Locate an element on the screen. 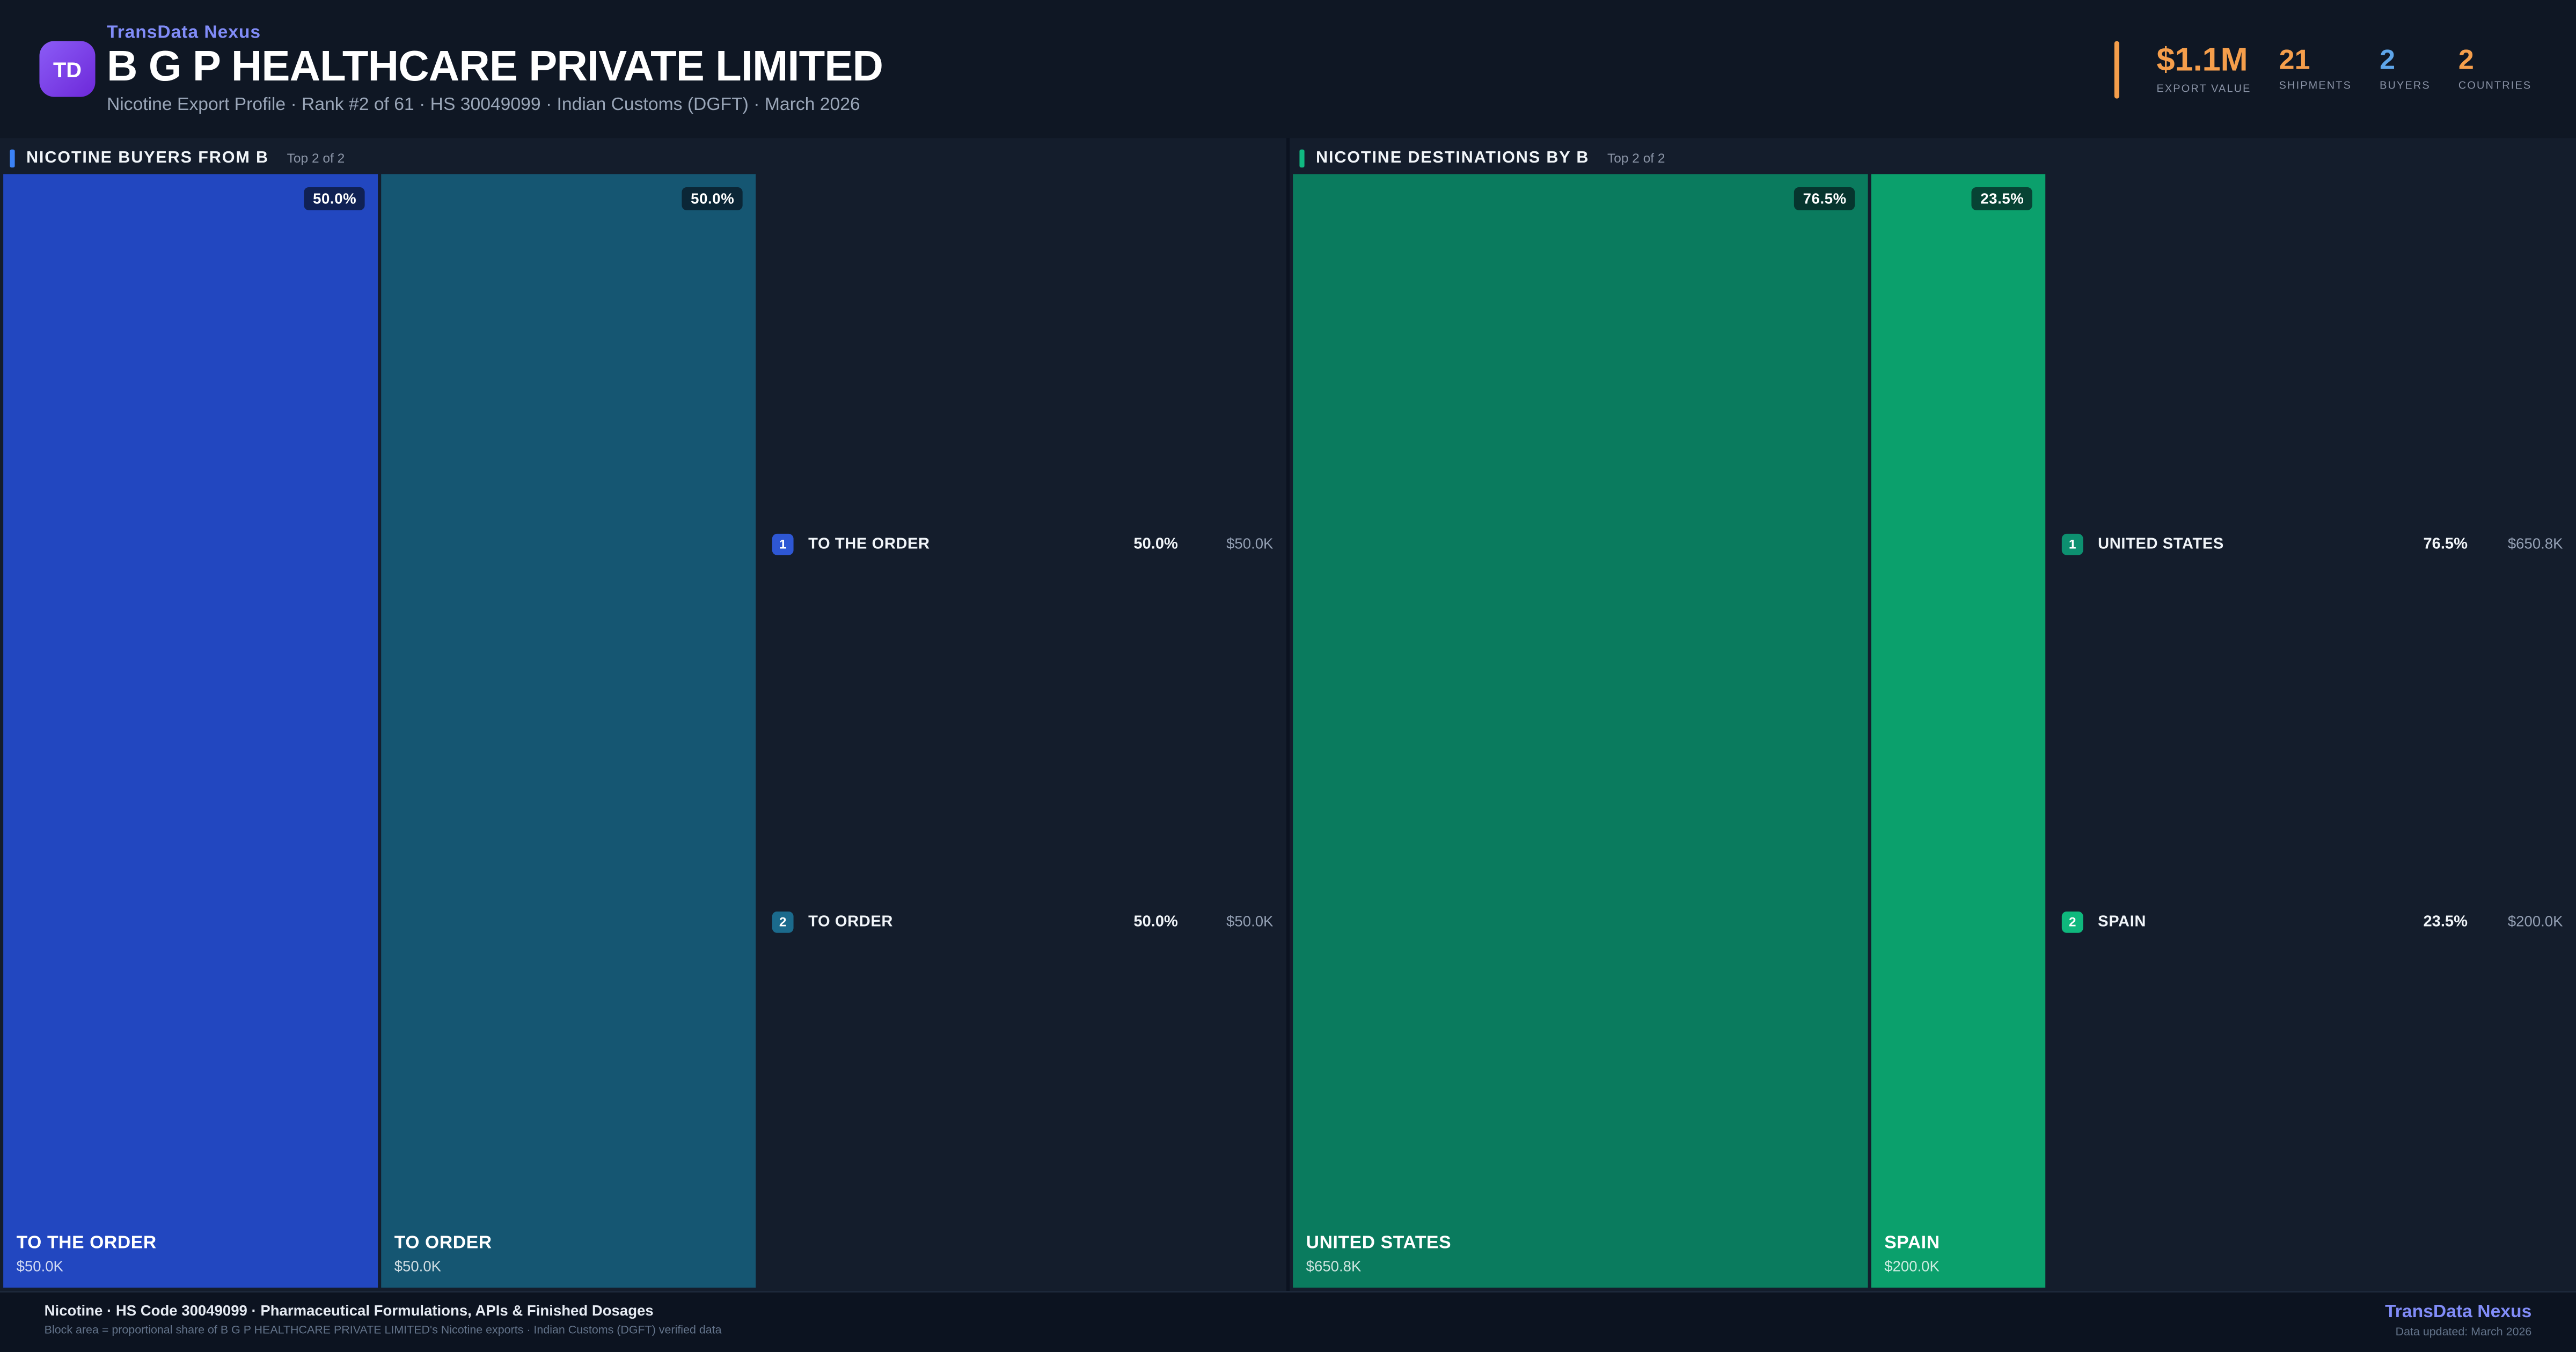  footer-right: TransData Nexus Data updated: March 2026 is located at coordinates (2458, 1321).